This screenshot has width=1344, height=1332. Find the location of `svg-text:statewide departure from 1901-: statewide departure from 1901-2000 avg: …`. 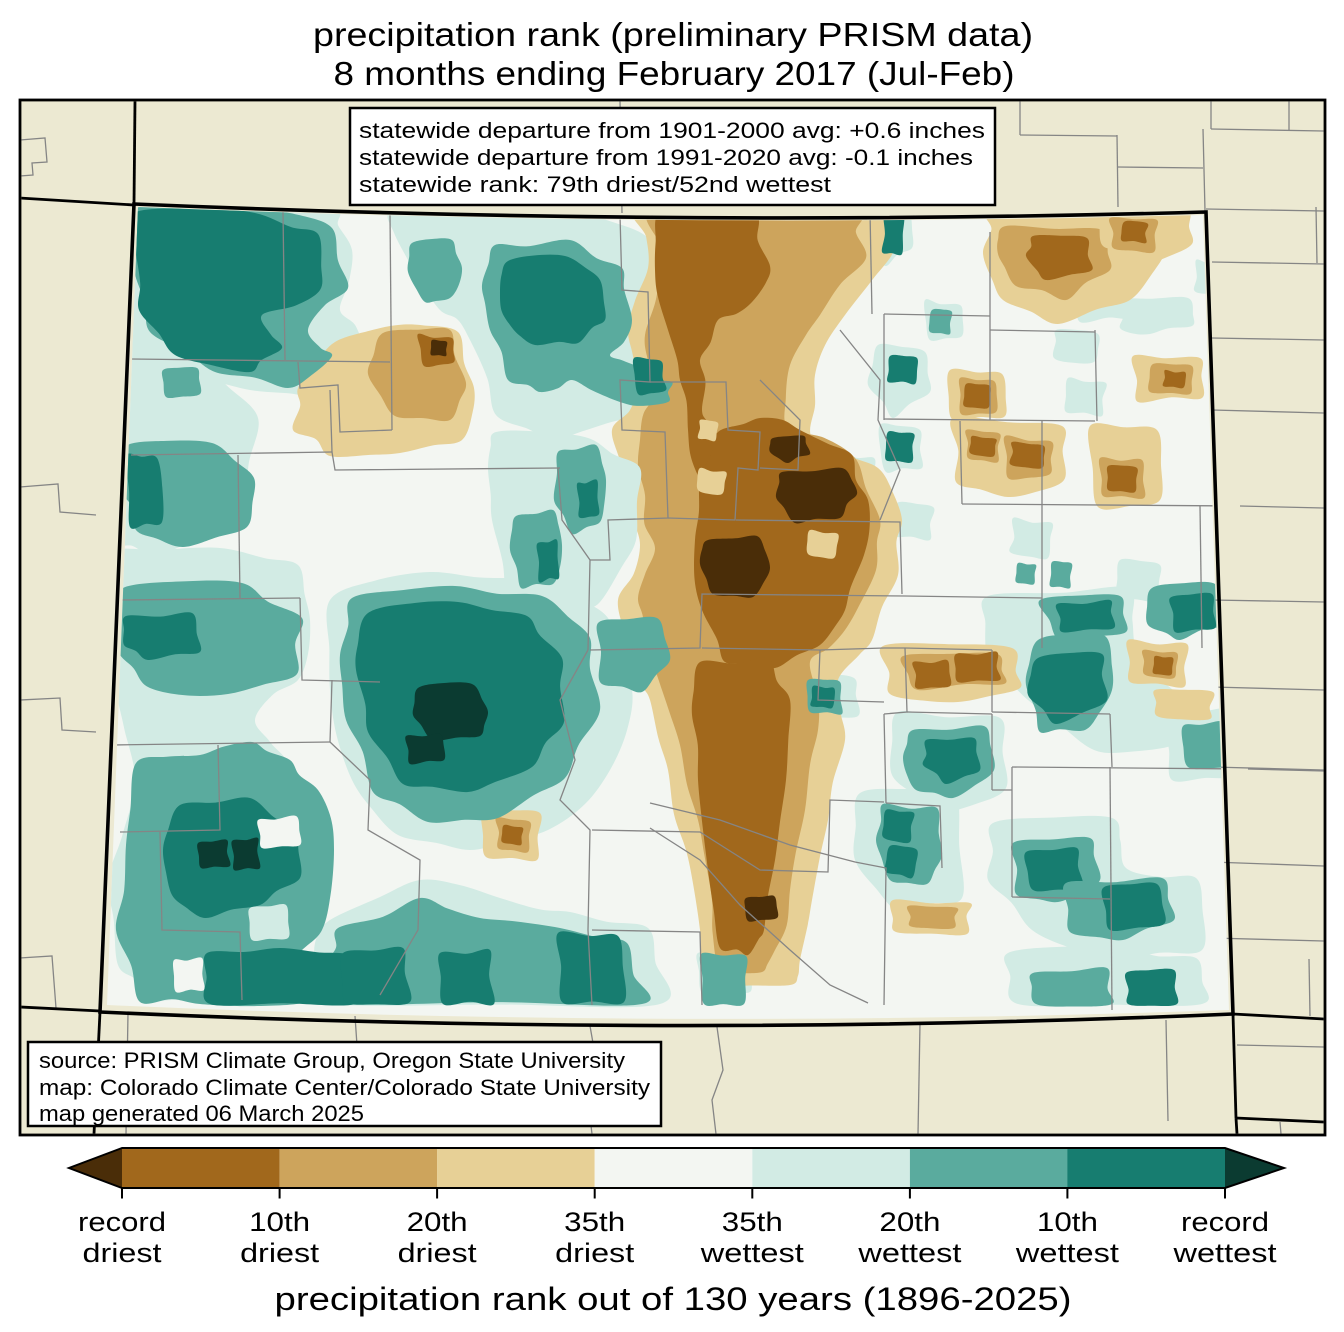

svg-text:statewide departure from 1901-: statewide departure from 1901-2000 avg: … is located at coordinates (672, 130).